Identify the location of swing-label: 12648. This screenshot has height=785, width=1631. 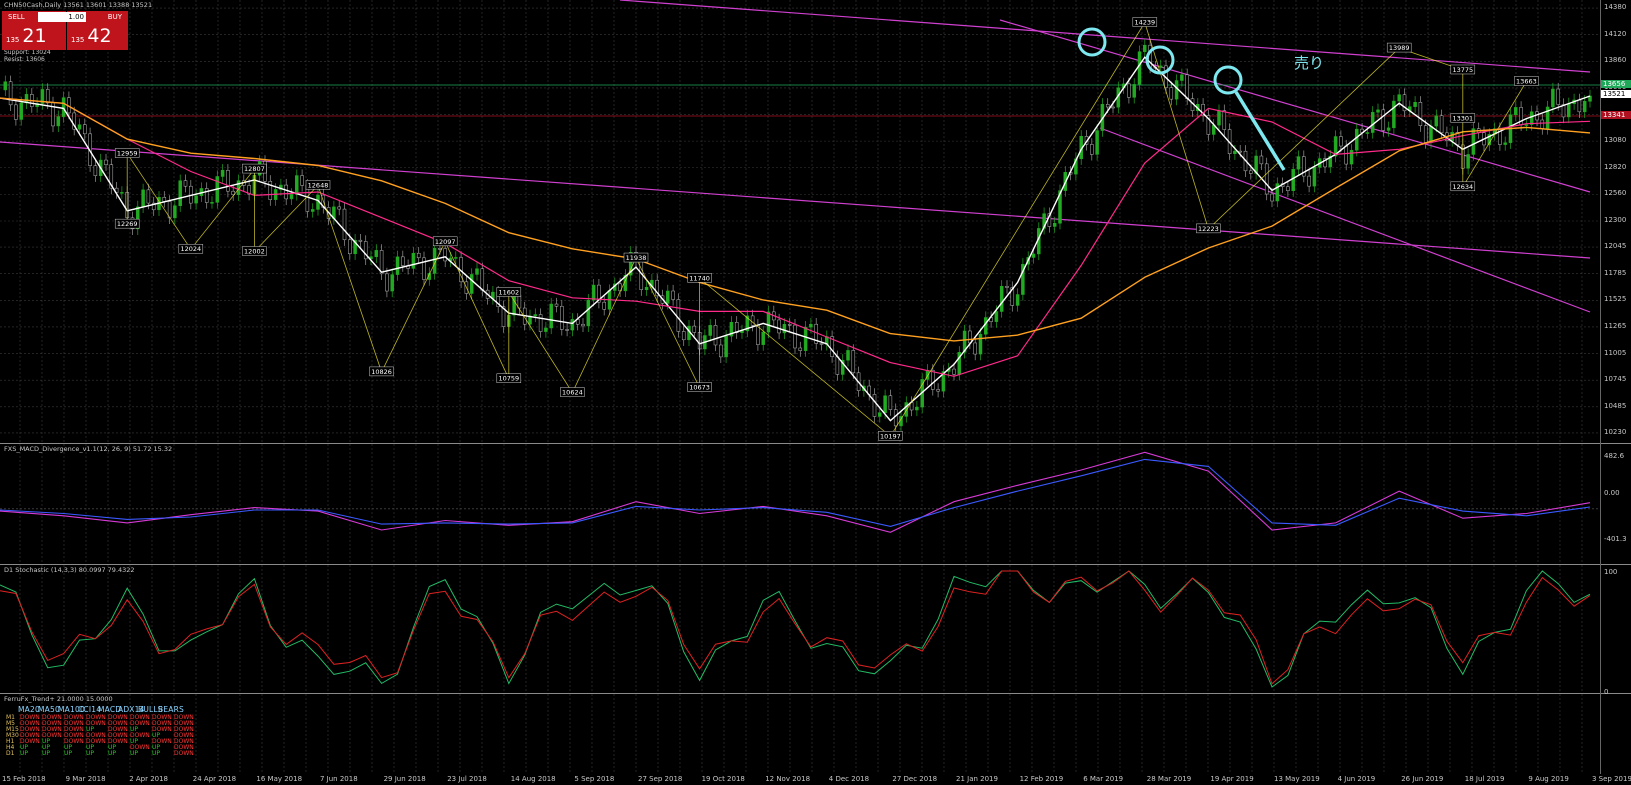
(318, 185).